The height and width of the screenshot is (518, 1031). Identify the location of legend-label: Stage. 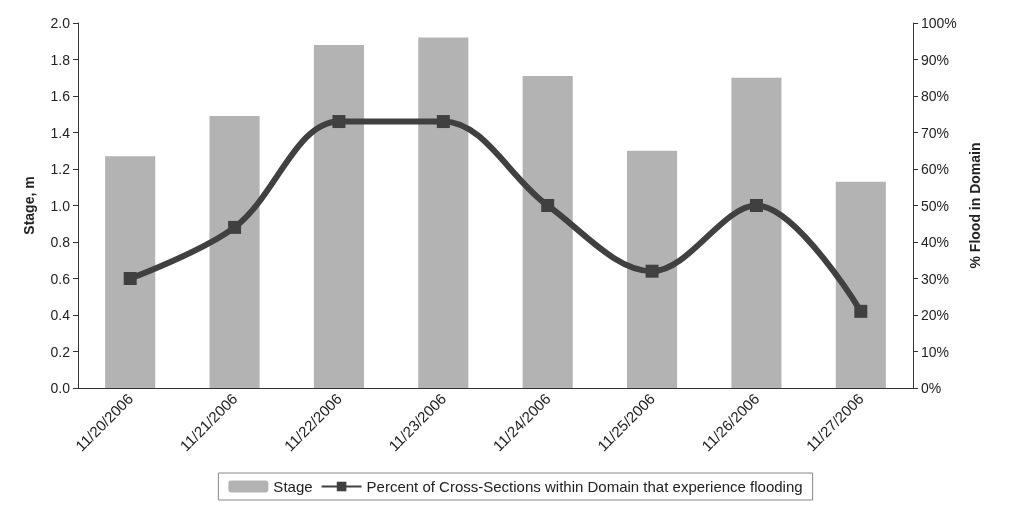
(293, 486).